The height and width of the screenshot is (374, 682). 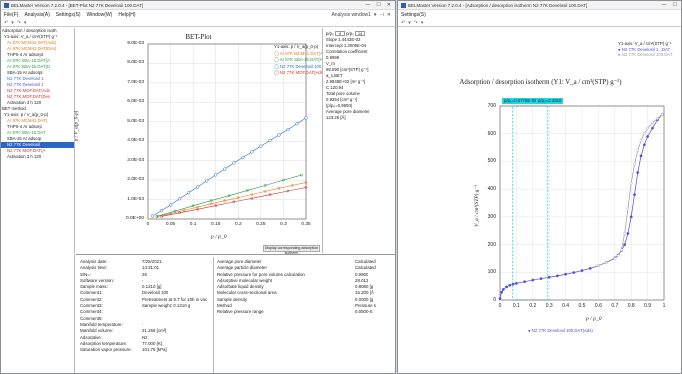 What do you see at coordinates (25, 72) in the screenshot?
I see `tree-item: SBA-15 Ar adsorpt` at bounding box center [25, 72].